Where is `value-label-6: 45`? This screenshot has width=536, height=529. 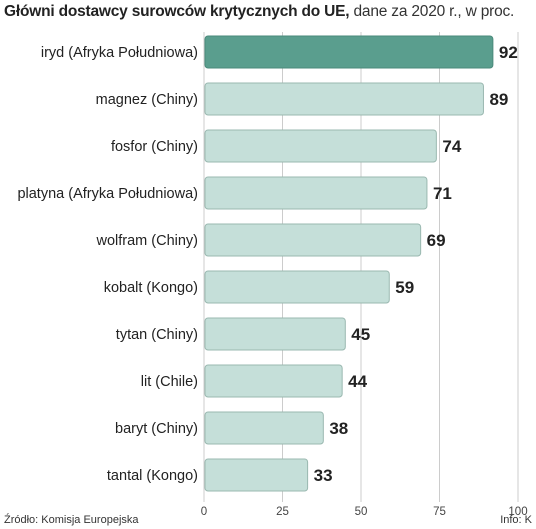
value-label-6: 45 is located at coordinates (360, 334).